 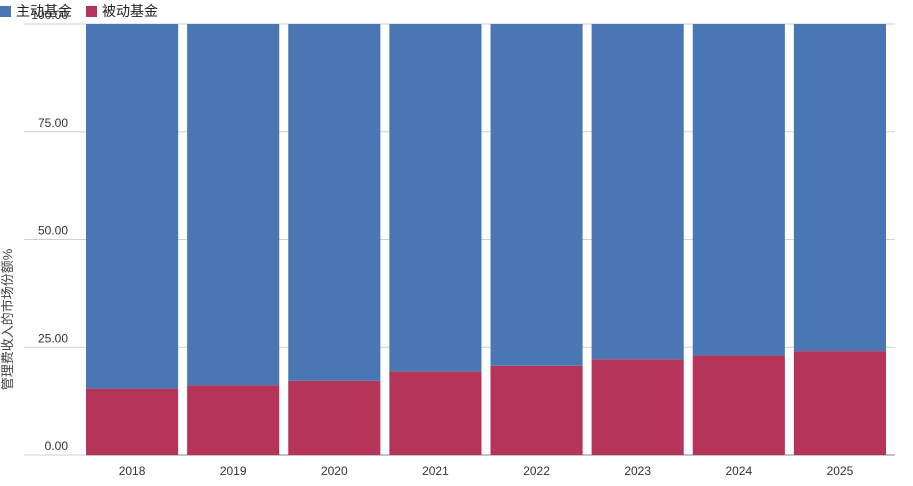 I want to click on bar-active-2025, so click(x=839, y=188).